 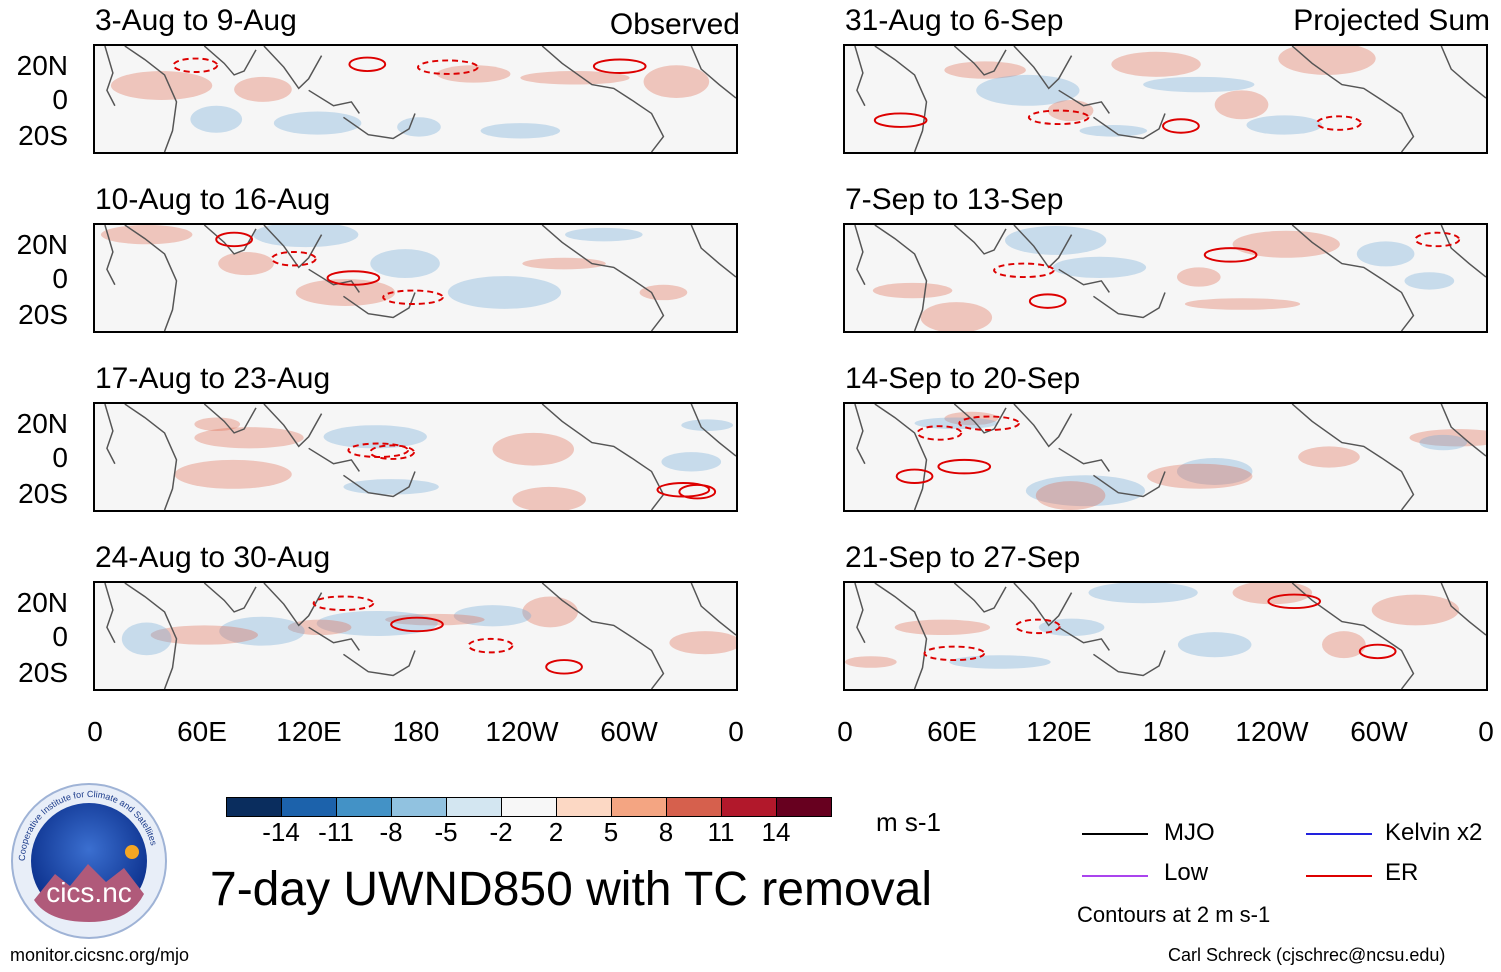 I want to click on lon-label-right-120w: 120W, so click(x=1272, y=731).